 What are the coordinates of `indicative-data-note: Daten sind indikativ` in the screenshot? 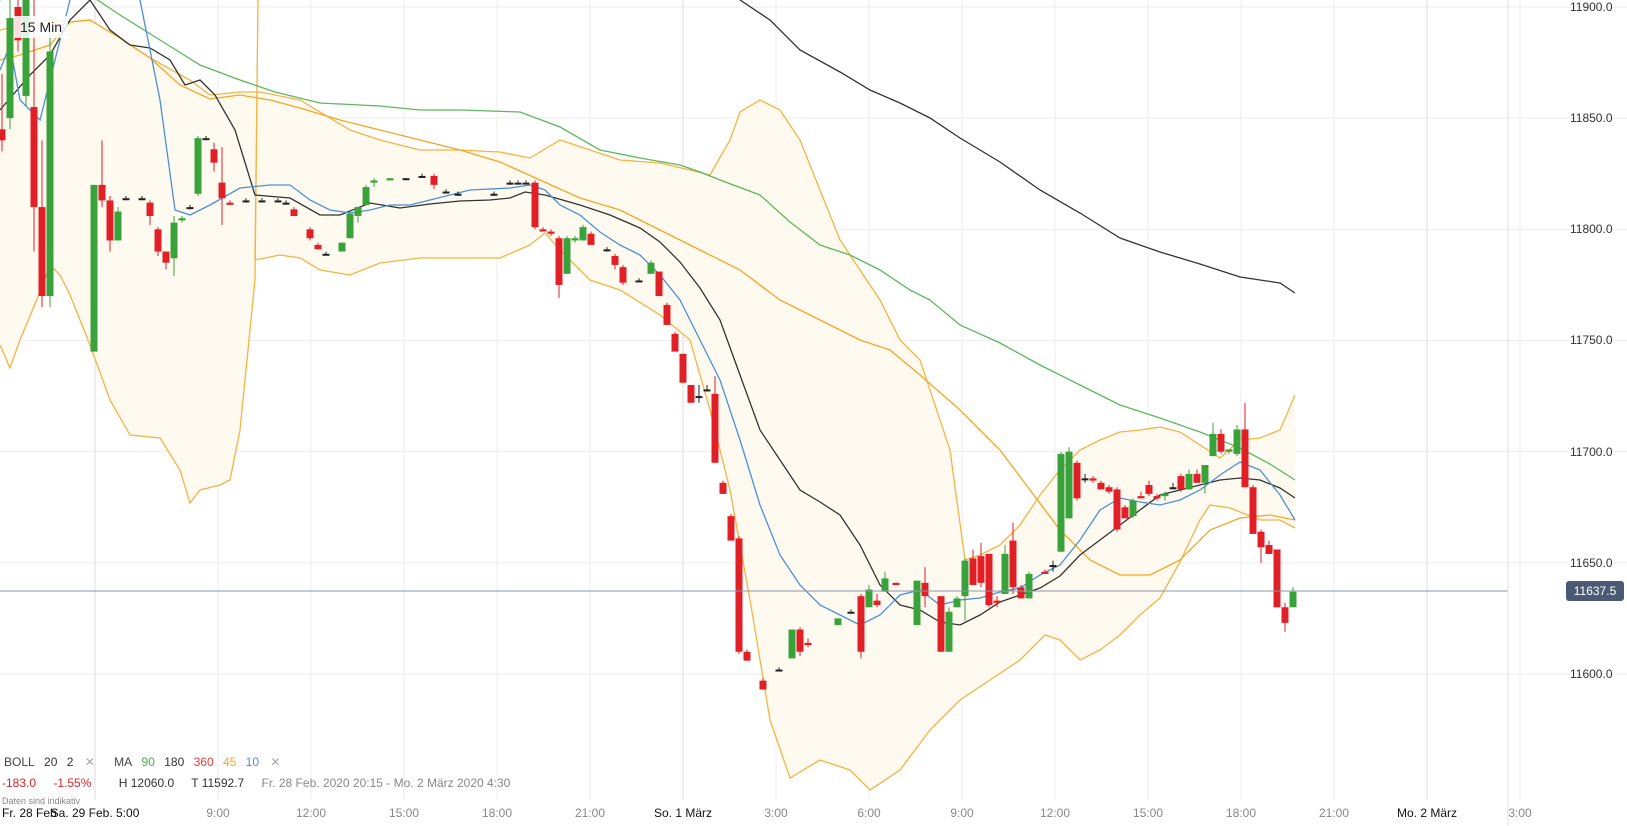 It's located at (41, 801).